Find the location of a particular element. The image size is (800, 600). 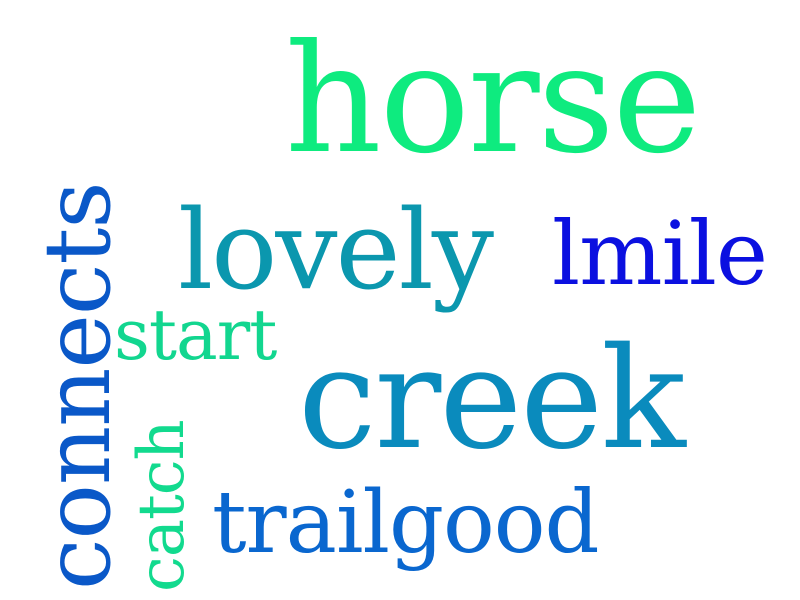

word-lmile: lmile is located at coordinates (660, 253).